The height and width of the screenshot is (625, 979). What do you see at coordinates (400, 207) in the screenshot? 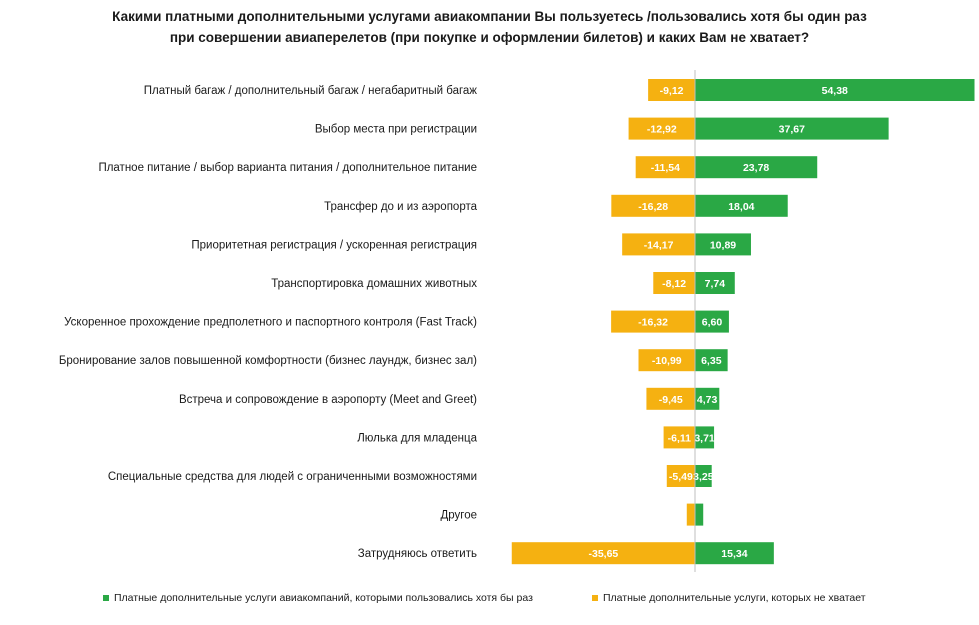
I see `category-label: Трансфер до и из аэропорта` at bounding box center [400, 207].